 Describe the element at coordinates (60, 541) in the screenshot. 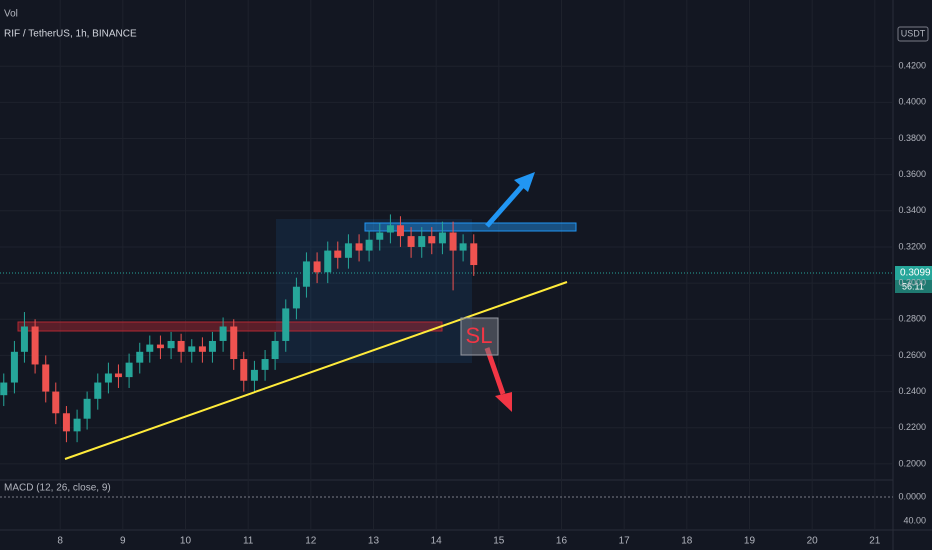

I see `x-tick-label: 8` at that location.